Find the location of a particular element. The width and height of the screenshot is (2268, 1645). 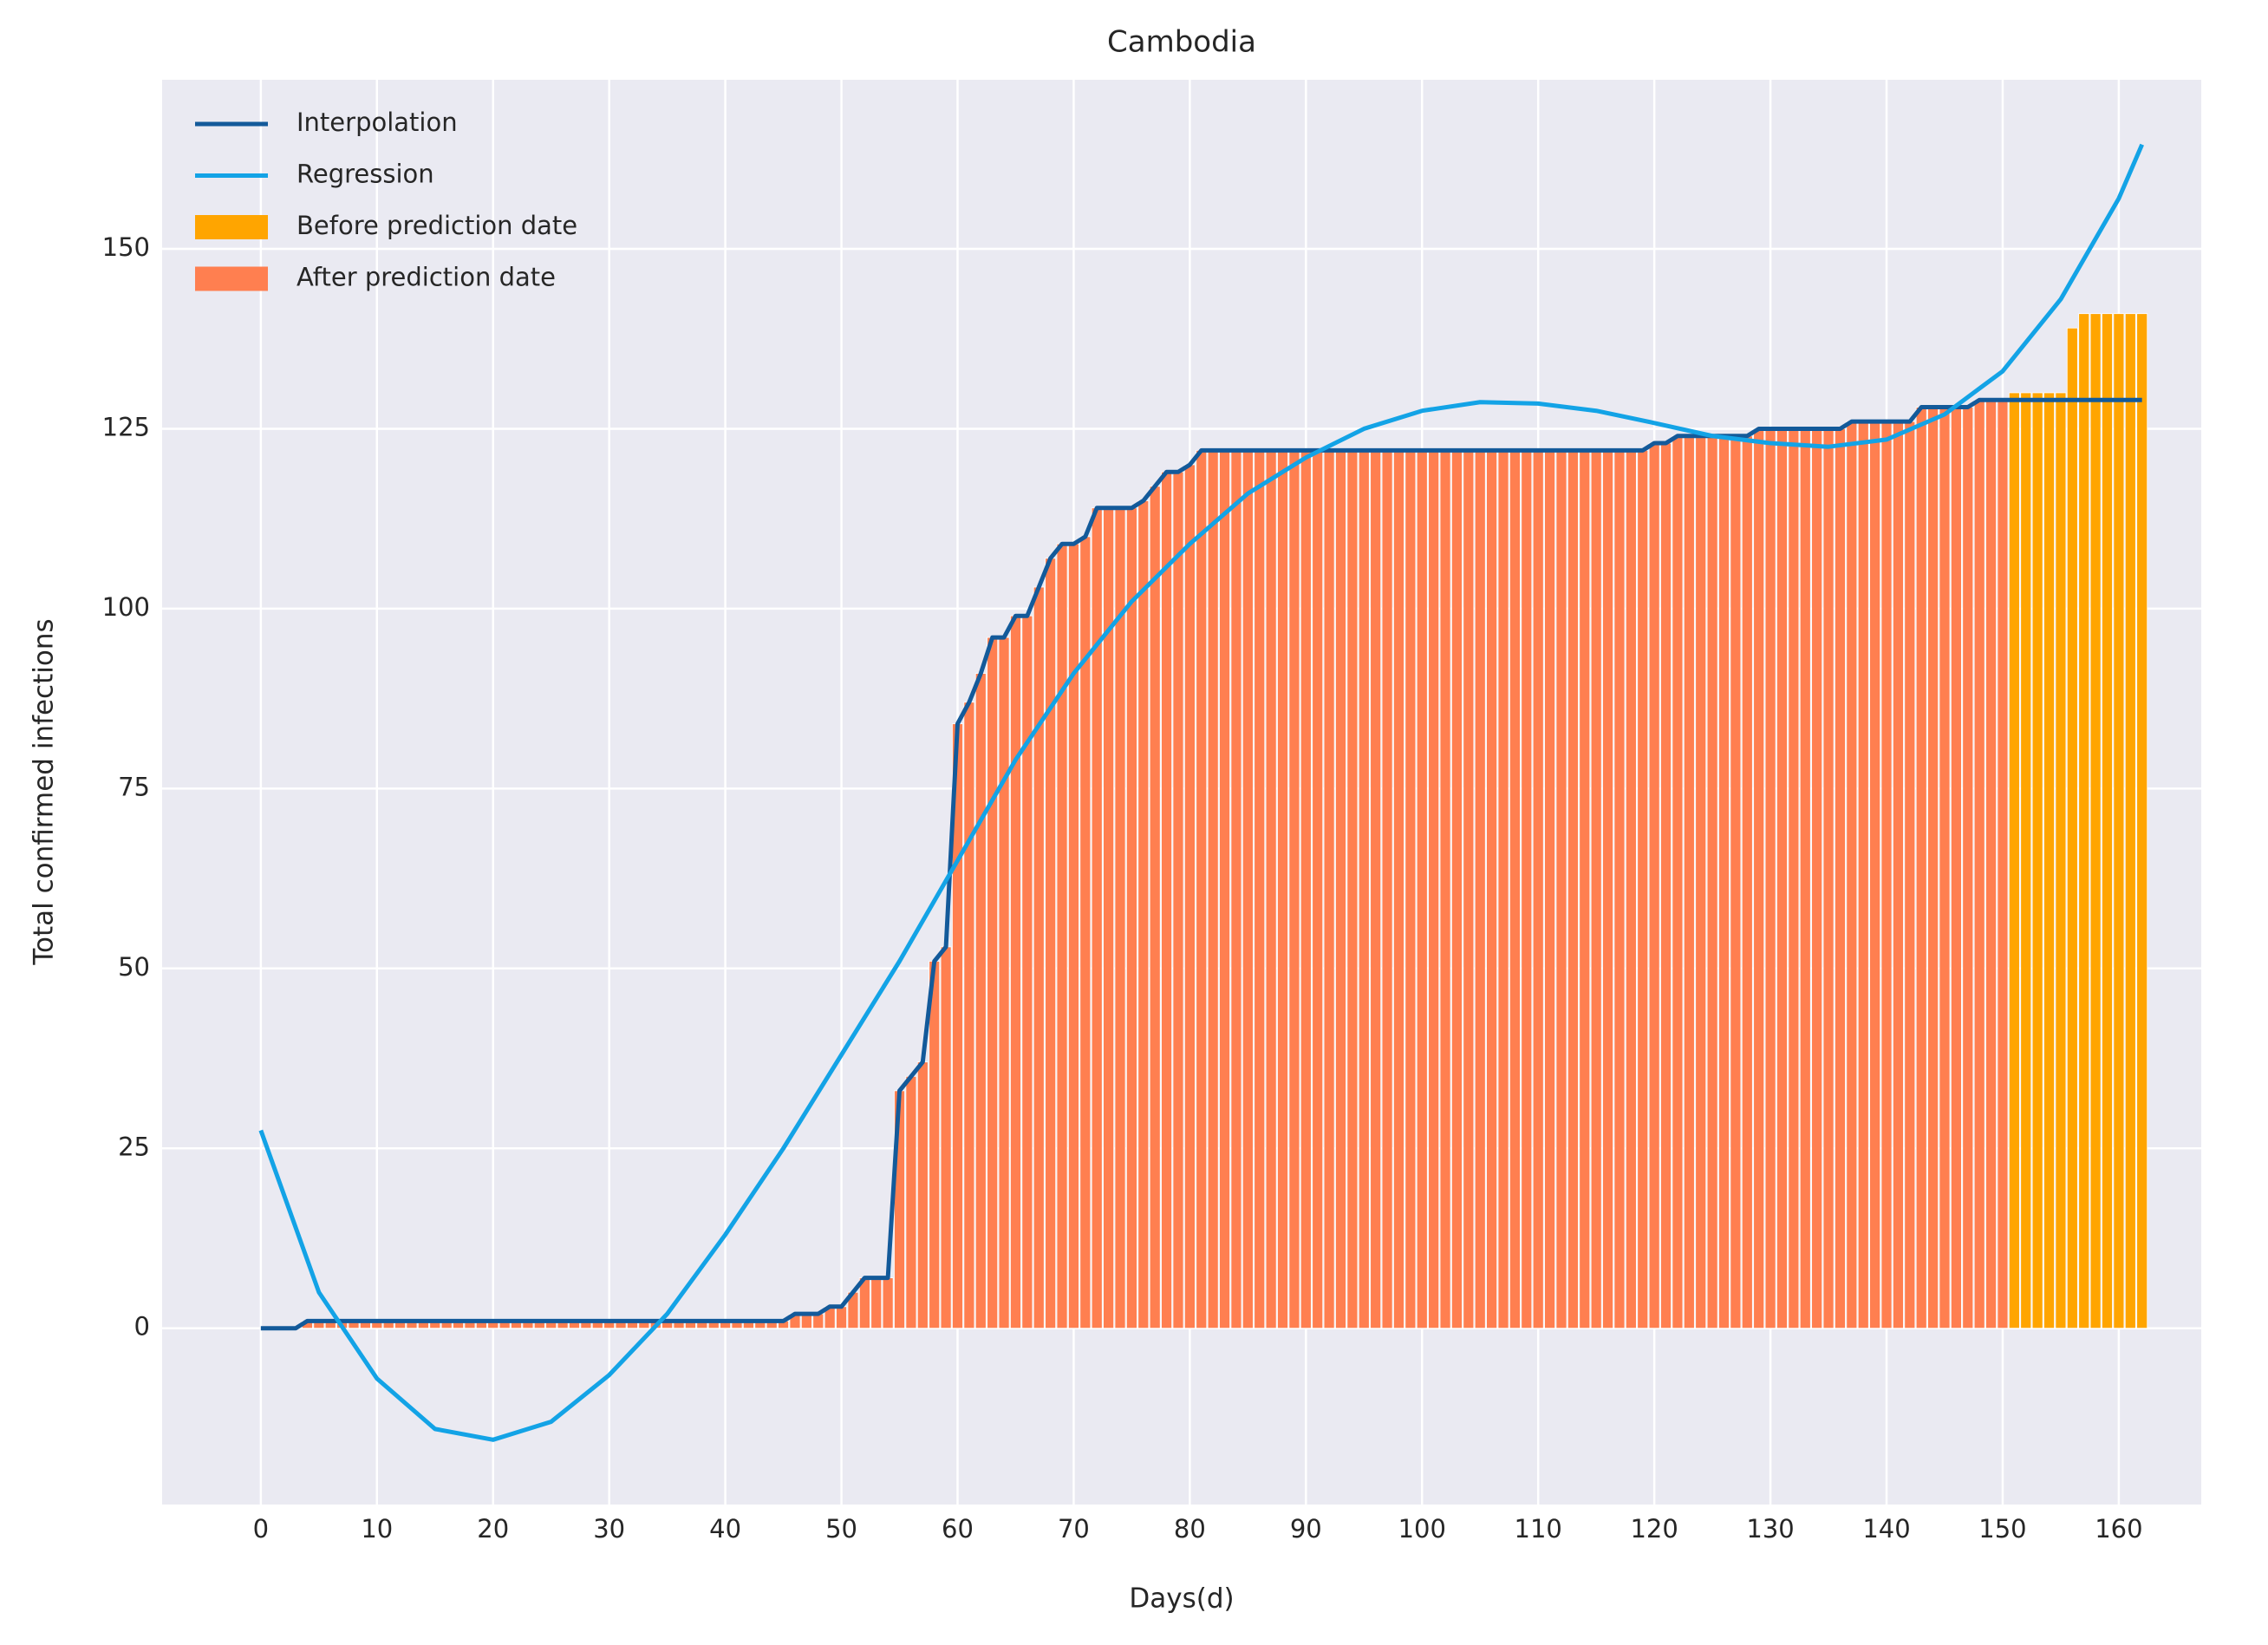

x-tick-label: 90 is located at coordinates (1306, 1529).